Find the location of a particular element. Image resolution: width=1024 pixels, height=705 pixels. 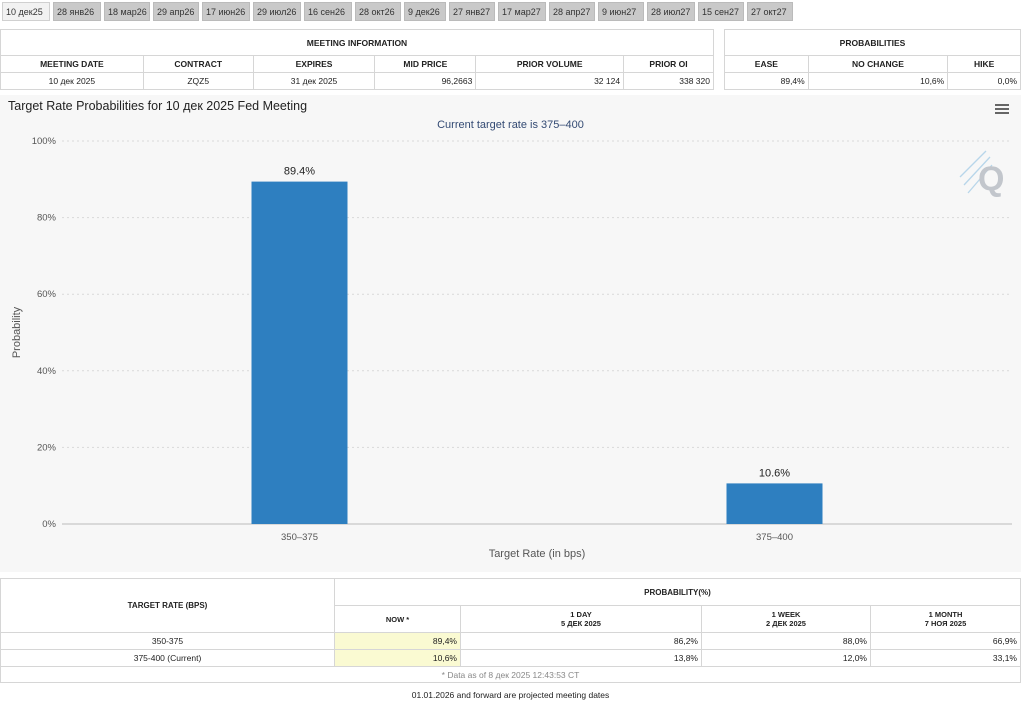

table-row: 350-375 89,4% 86,2% 88,0% 66,9% is located at coordinates (510, 641).